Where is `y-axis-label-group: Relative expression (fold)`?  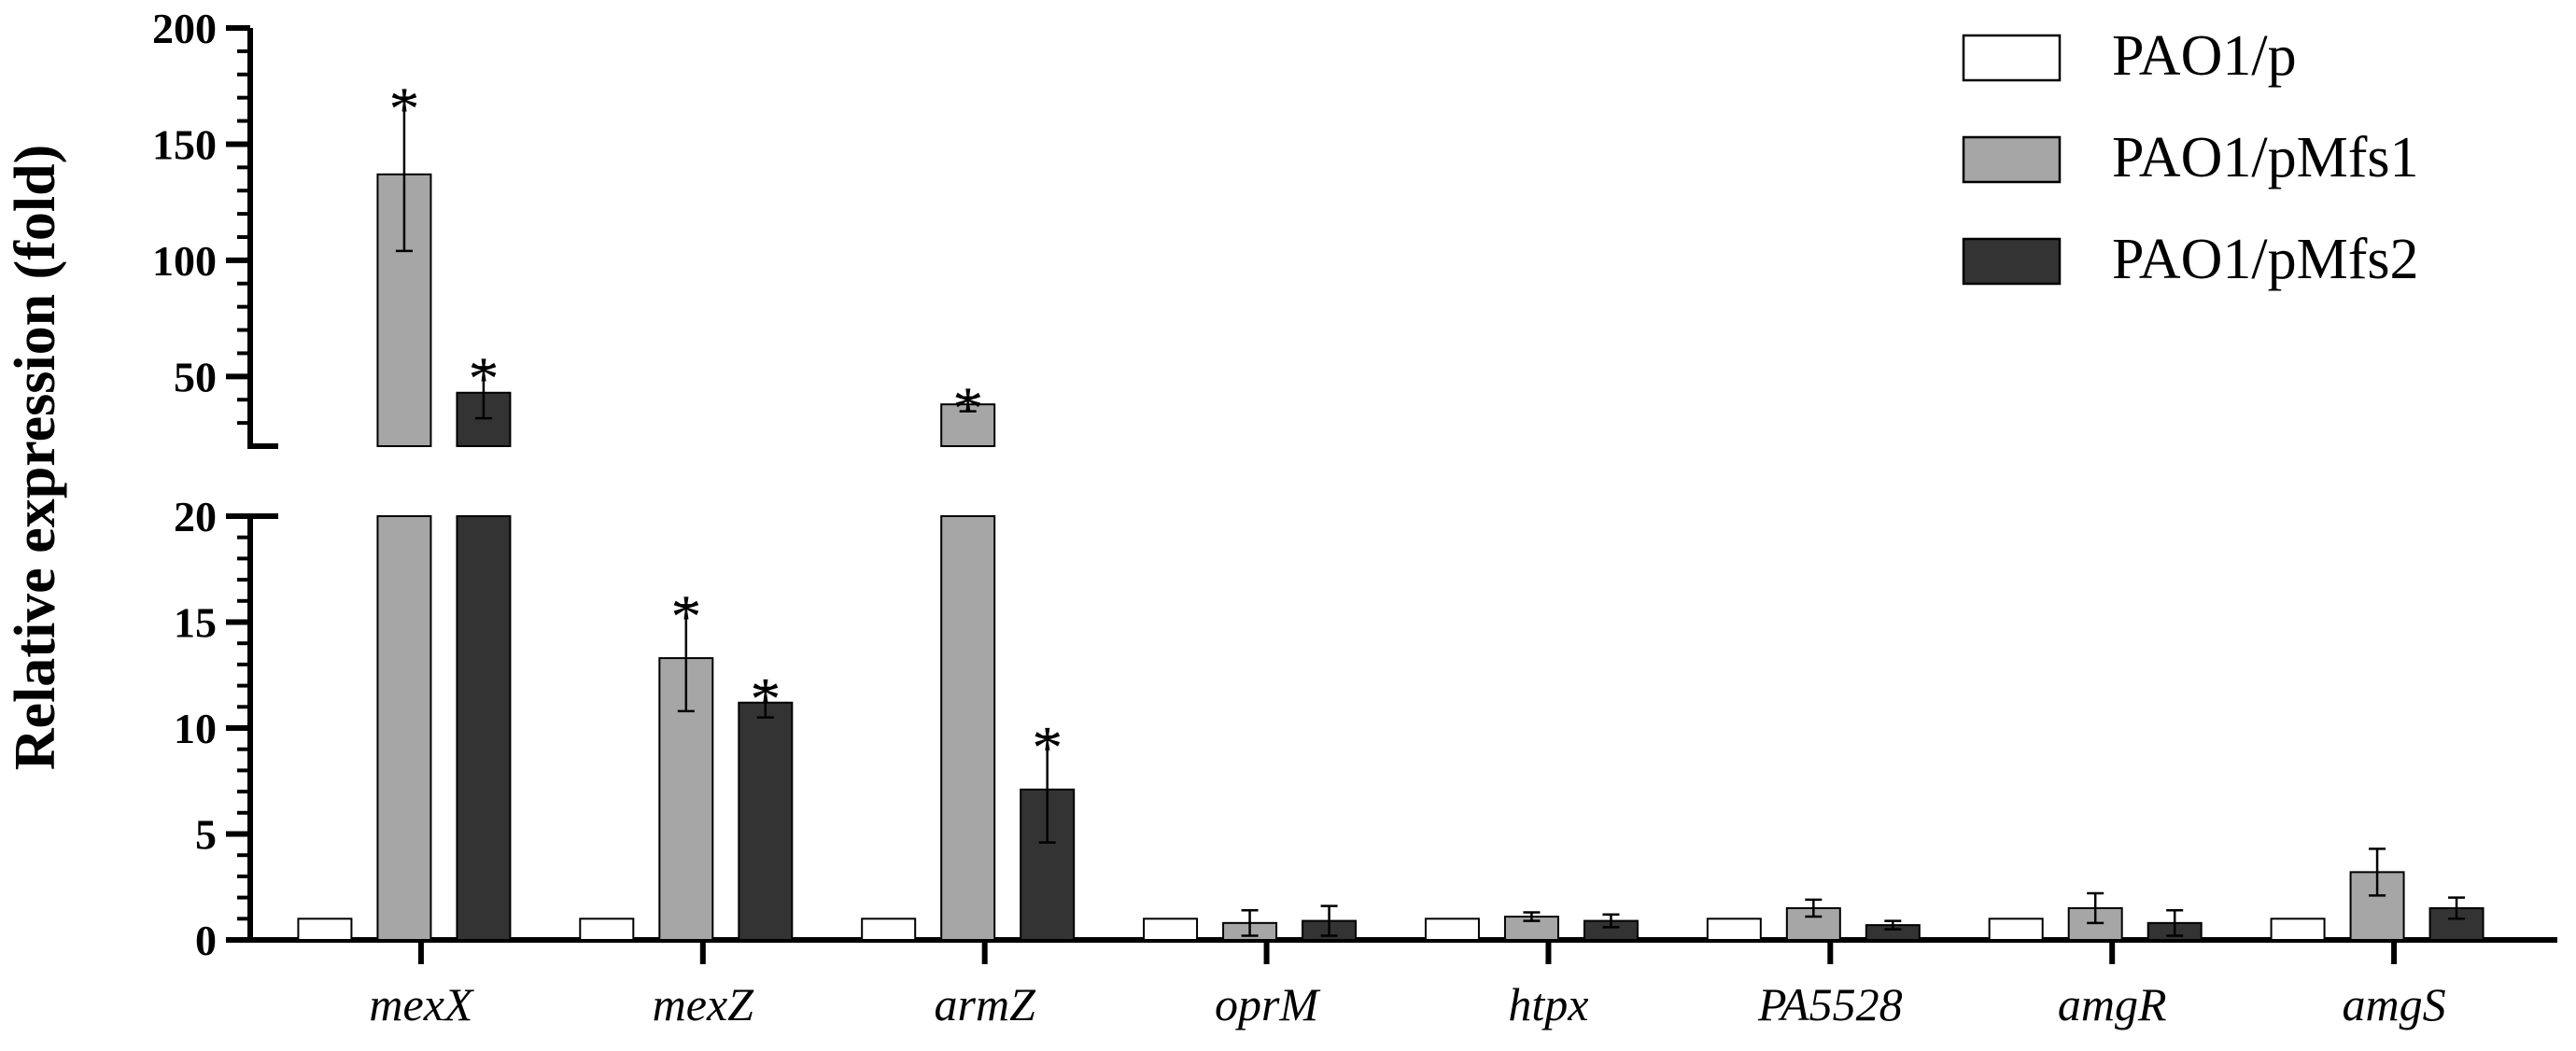 y-axis-label-group: Relative expression (fold) is located at coordinates (35, 457).